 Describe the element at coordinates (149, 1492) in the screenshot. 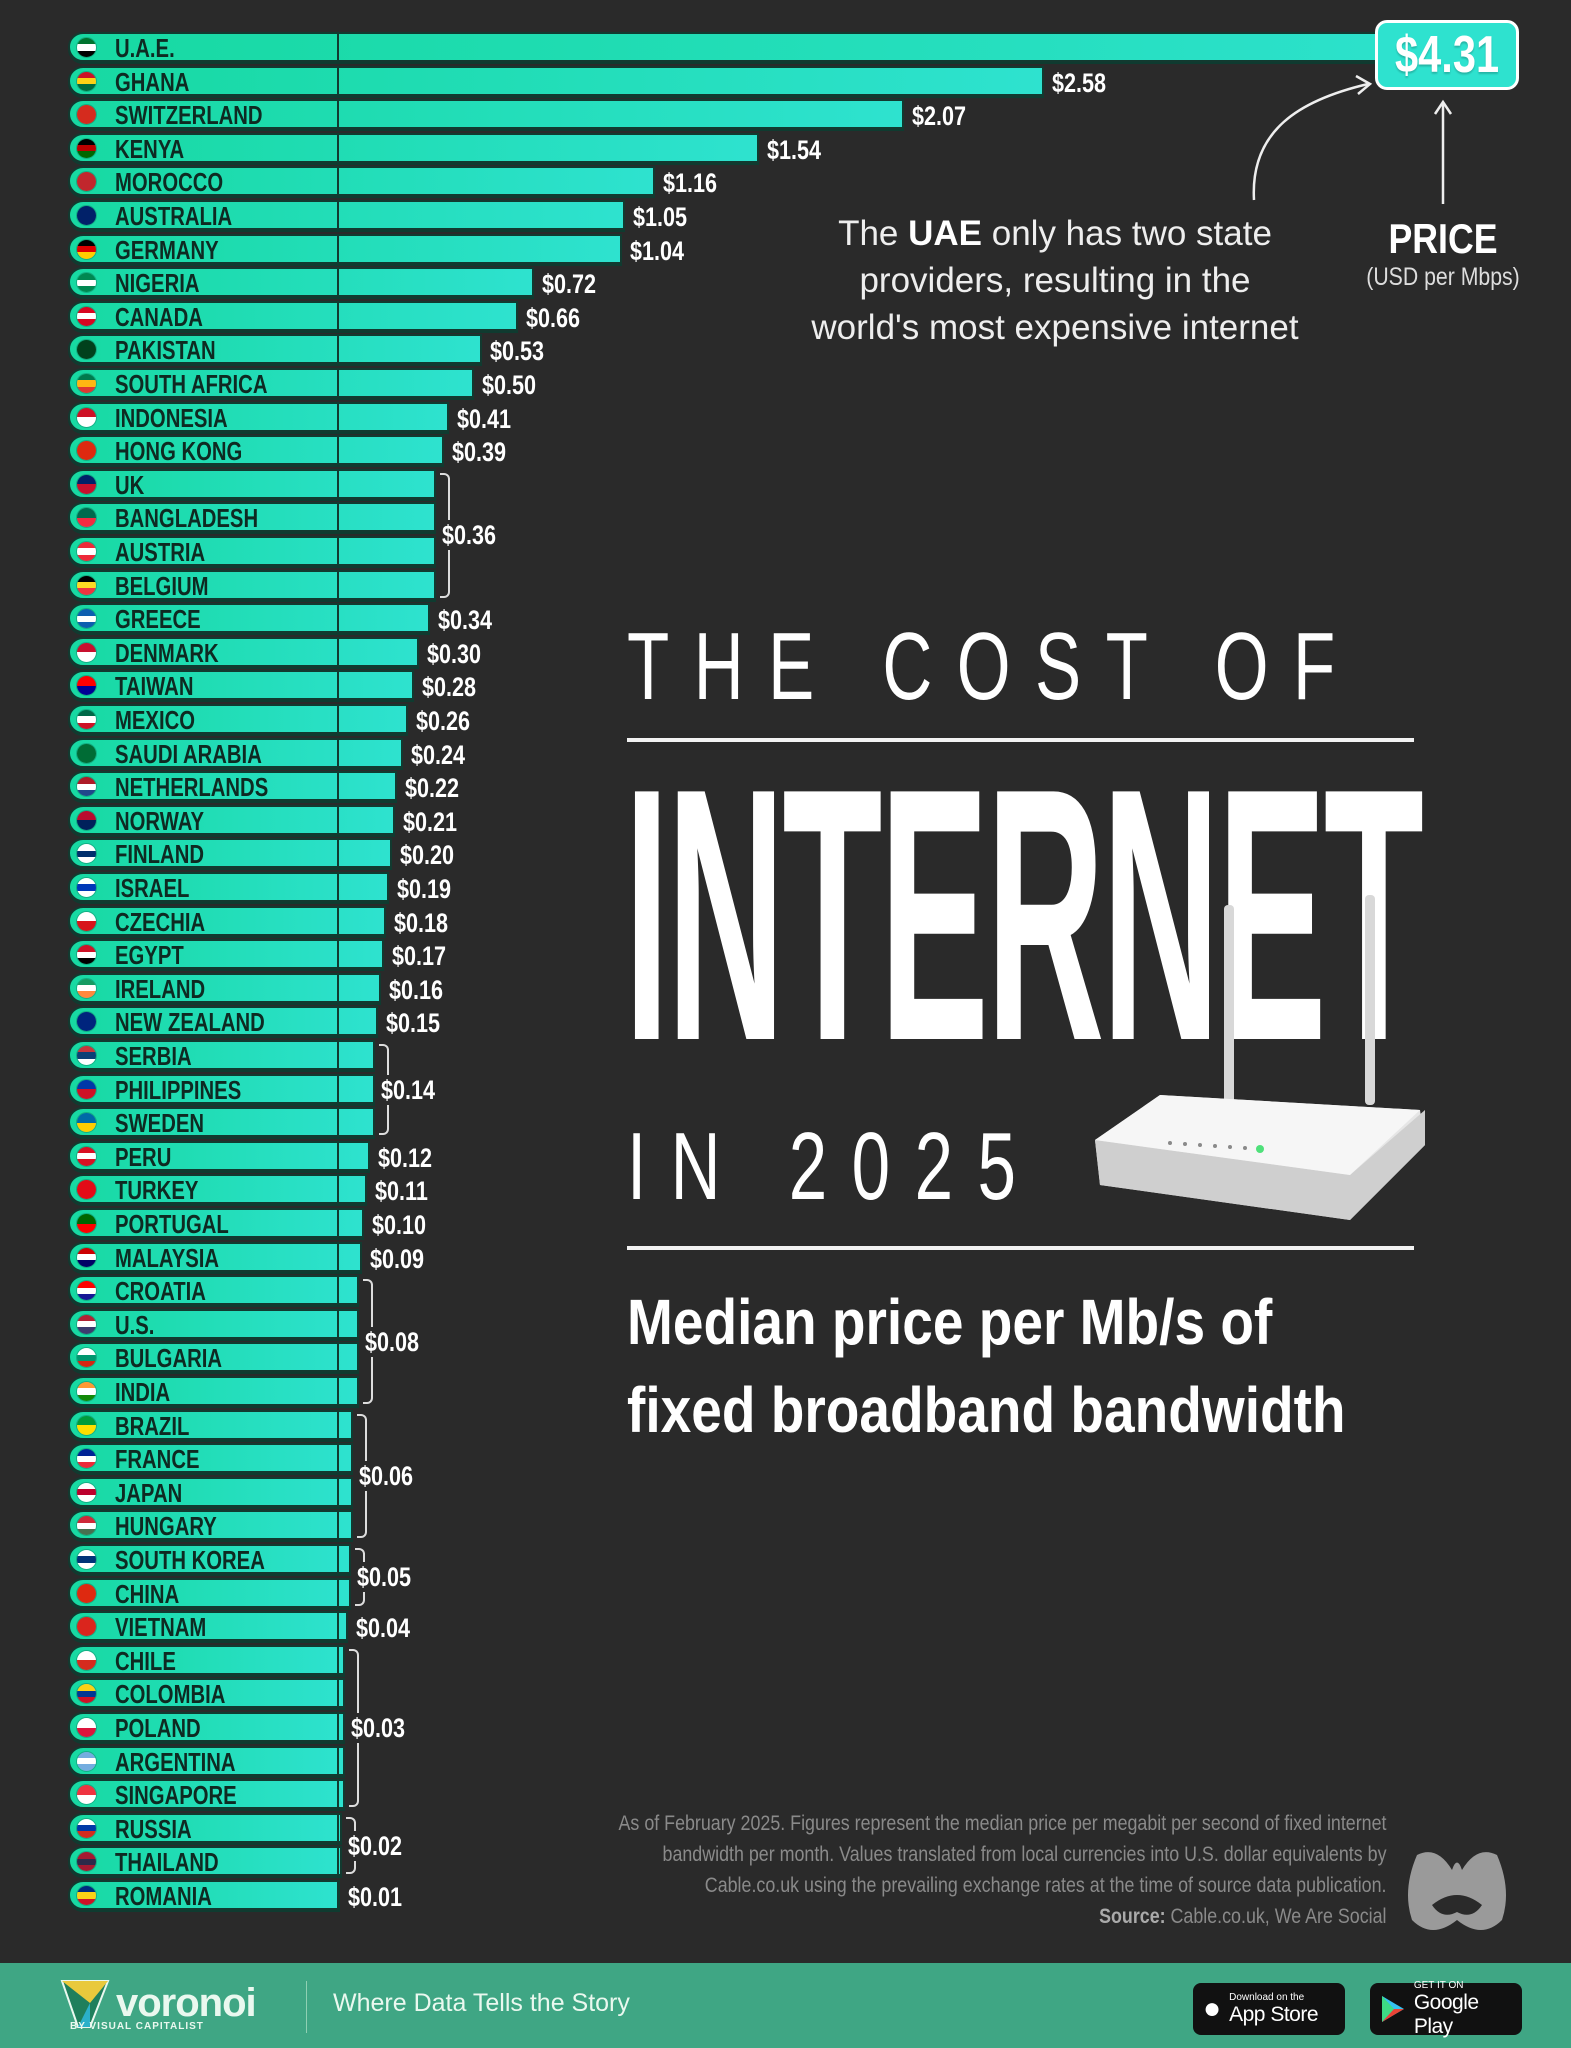

I see `category-label: JAPAN` at that location.